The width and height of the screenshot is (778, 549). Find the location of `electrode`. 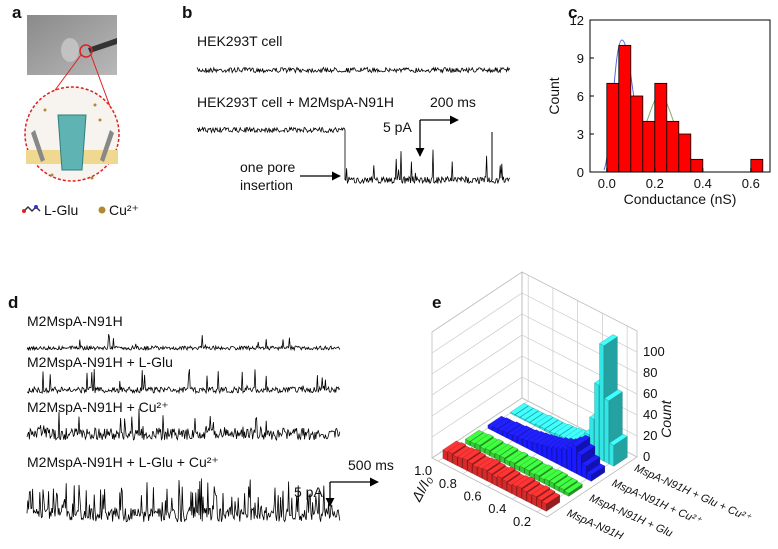

electrode is located at coordinates (107, 146).